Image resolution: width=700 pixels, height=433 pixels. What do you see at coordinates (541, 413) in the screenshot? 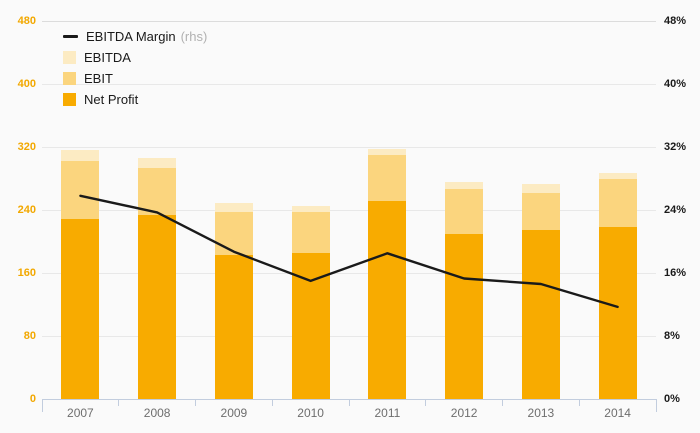
I see `x-axis-label-2013: 2013` at bounding box center [541, 413].